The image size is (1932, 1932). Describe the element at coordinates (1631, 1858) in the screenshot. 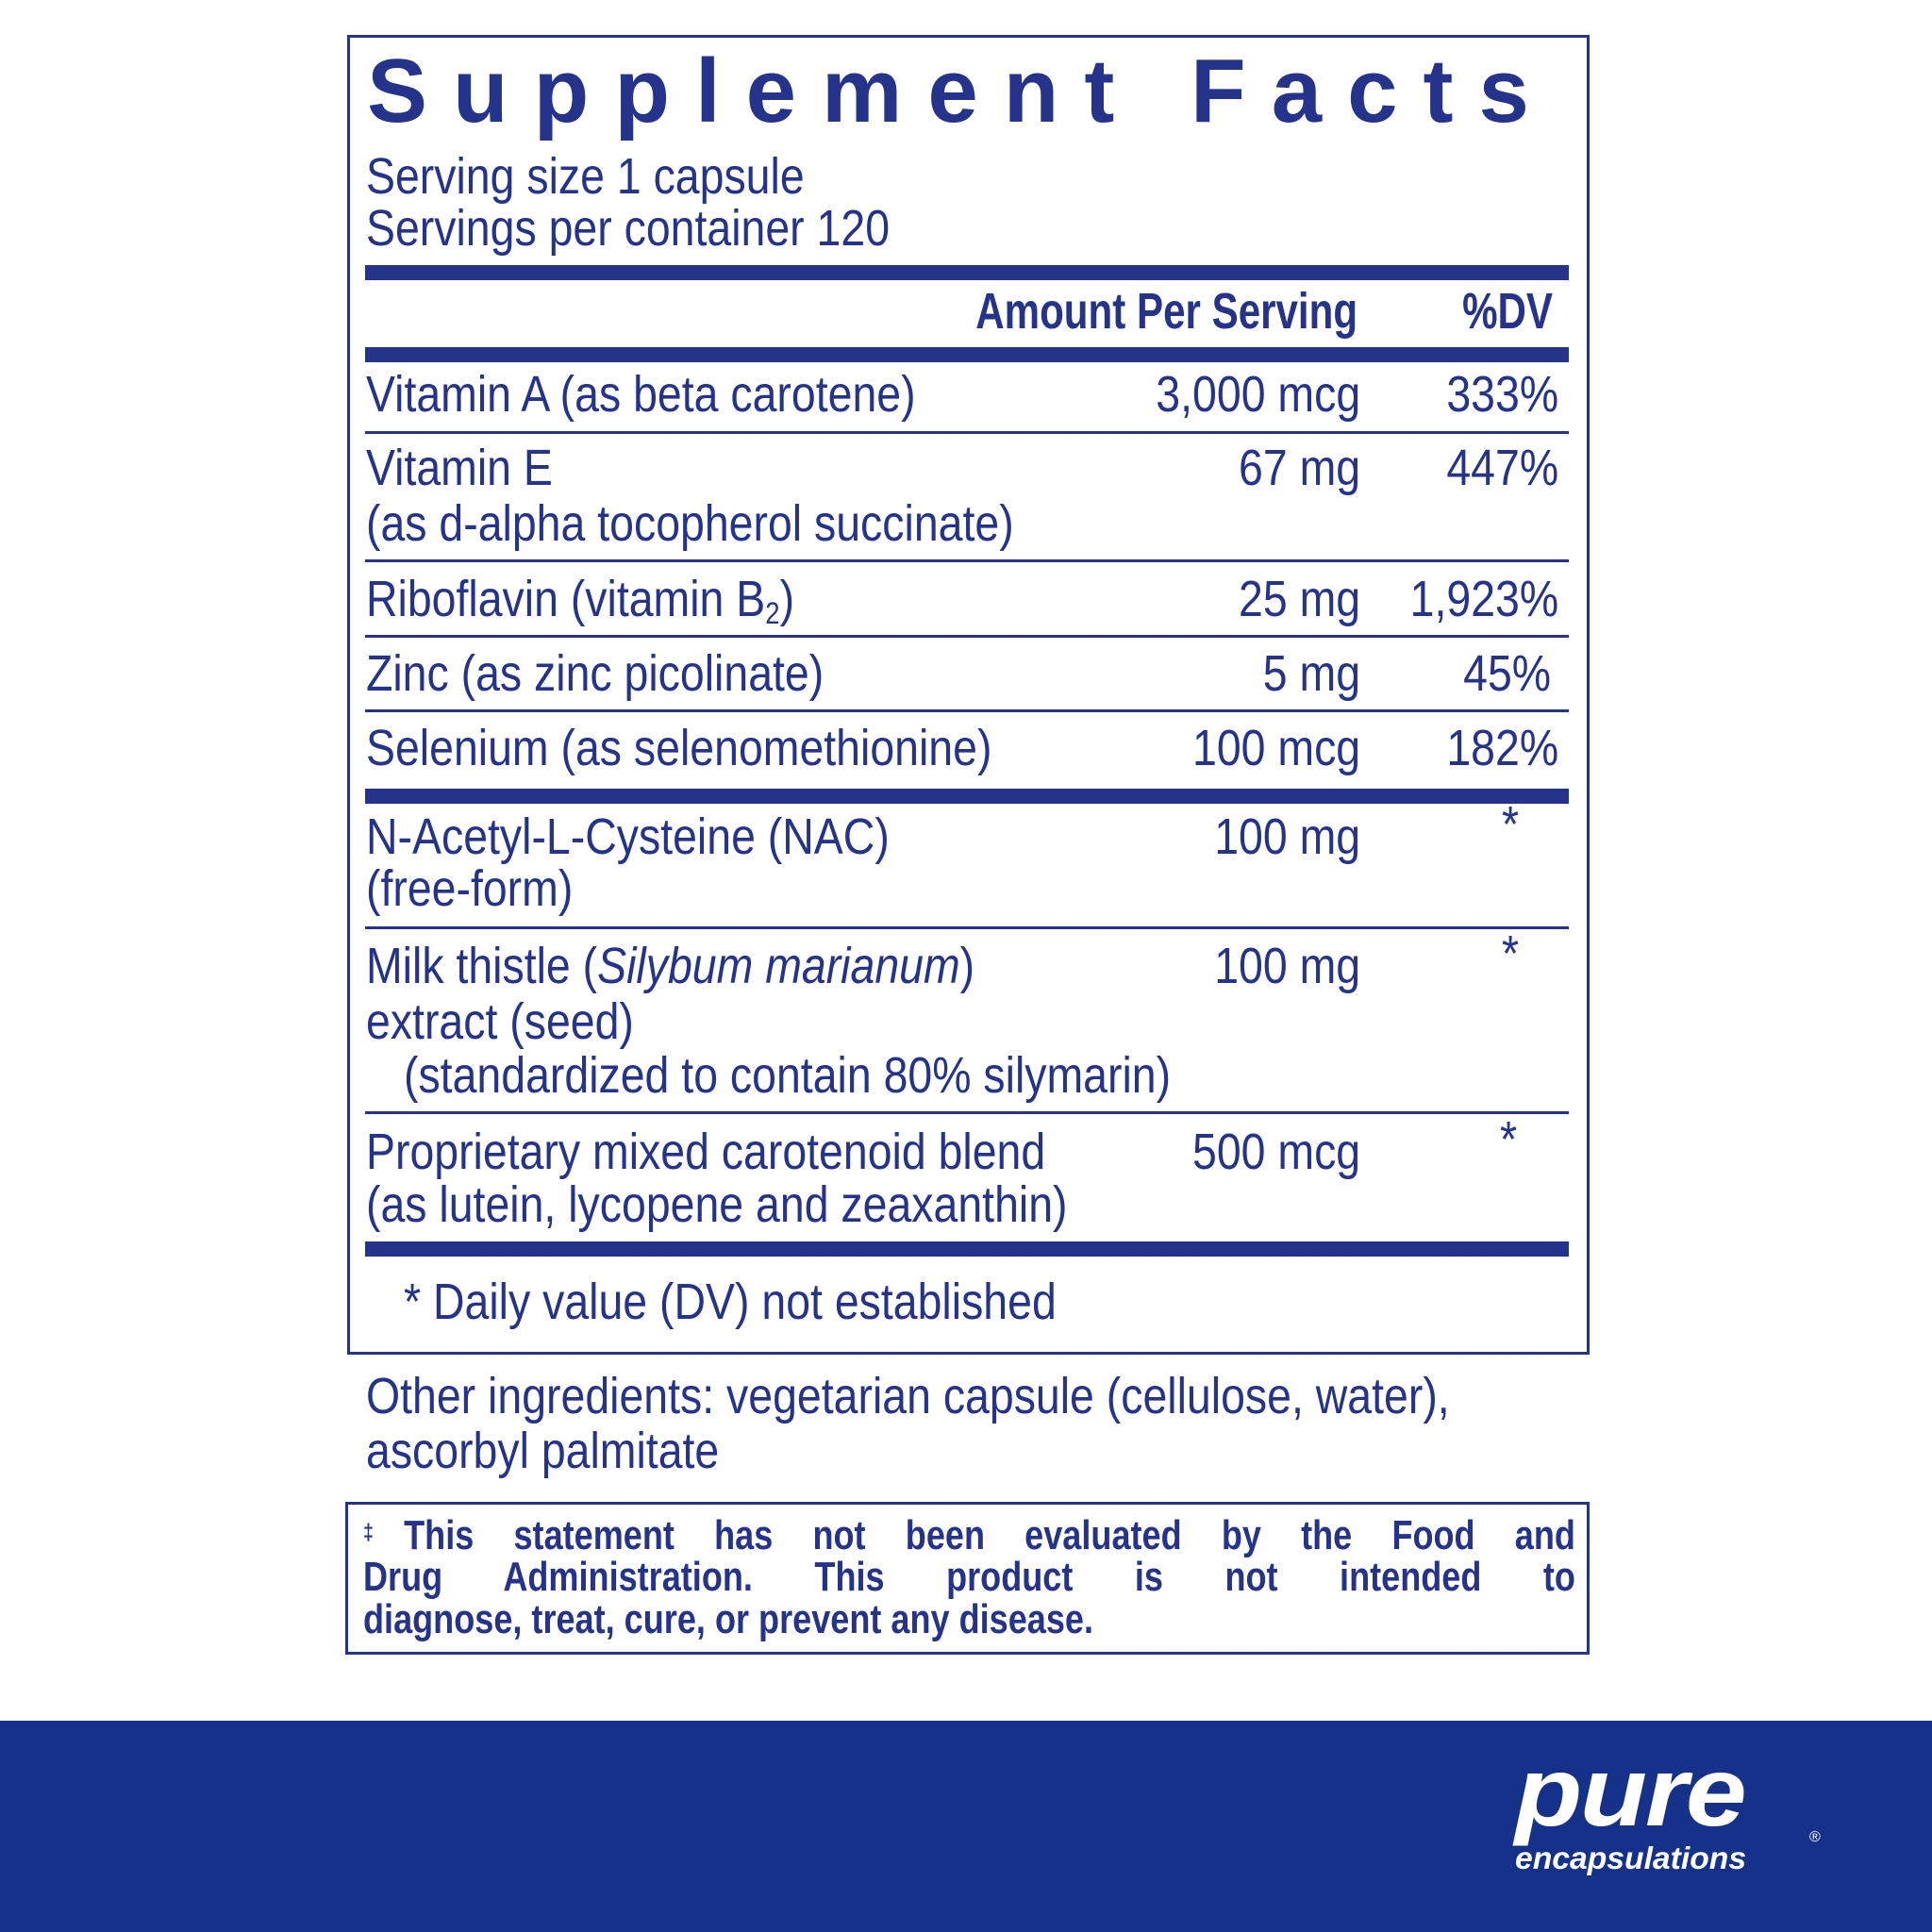

I see `logo-sub: encapsulations` at that location.